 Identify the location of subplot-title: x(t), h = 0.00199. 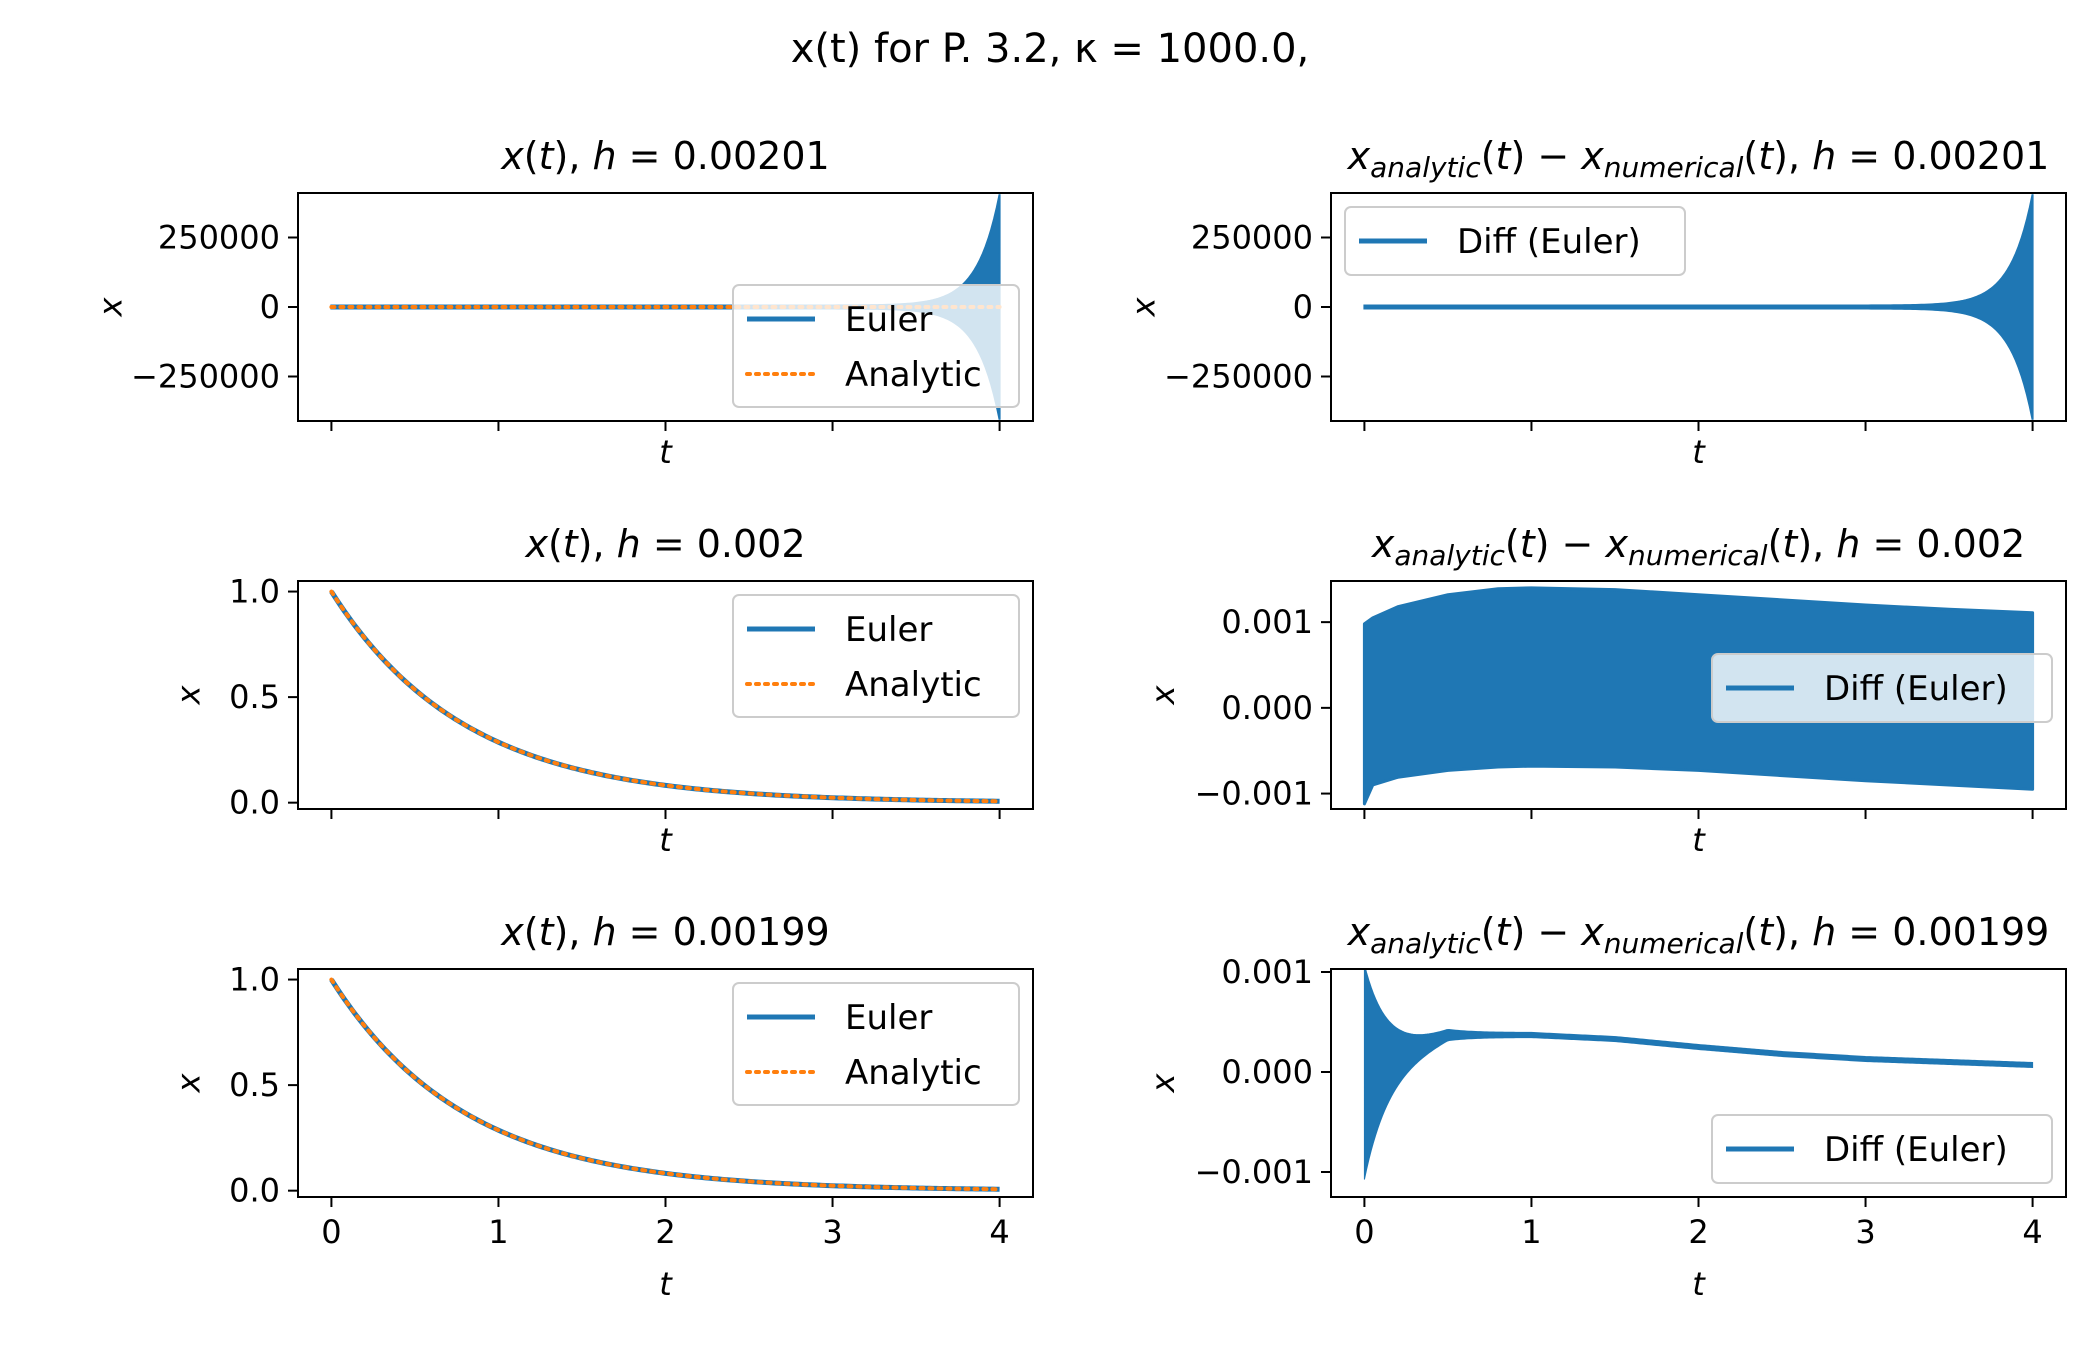
(664, 932).